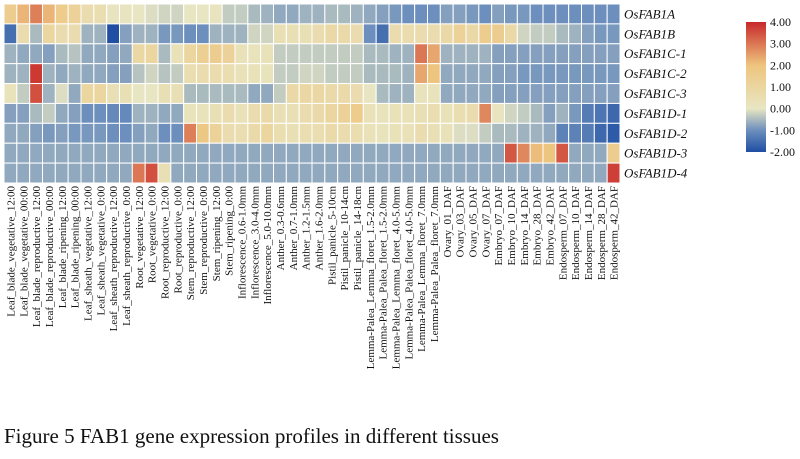 The height and width of the screenshot is (459, 800). Describe the element at coordinates (770, 87) in the screenshot. I see `color-legend: 4.00 3.00 2.00 1.00 0.00 -1.00 -2.00` at that location.